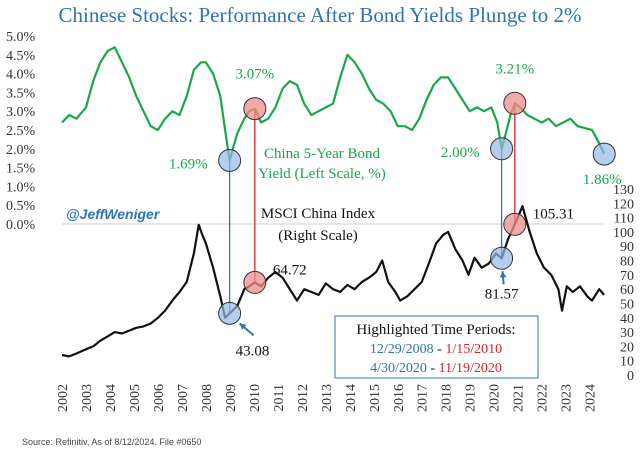 This screenshot has height=453, width=640. What do you see at coordinates (502, 294) in the screenshot?
I see `value-annotation: 81.57` at bounding box center [502, 294].